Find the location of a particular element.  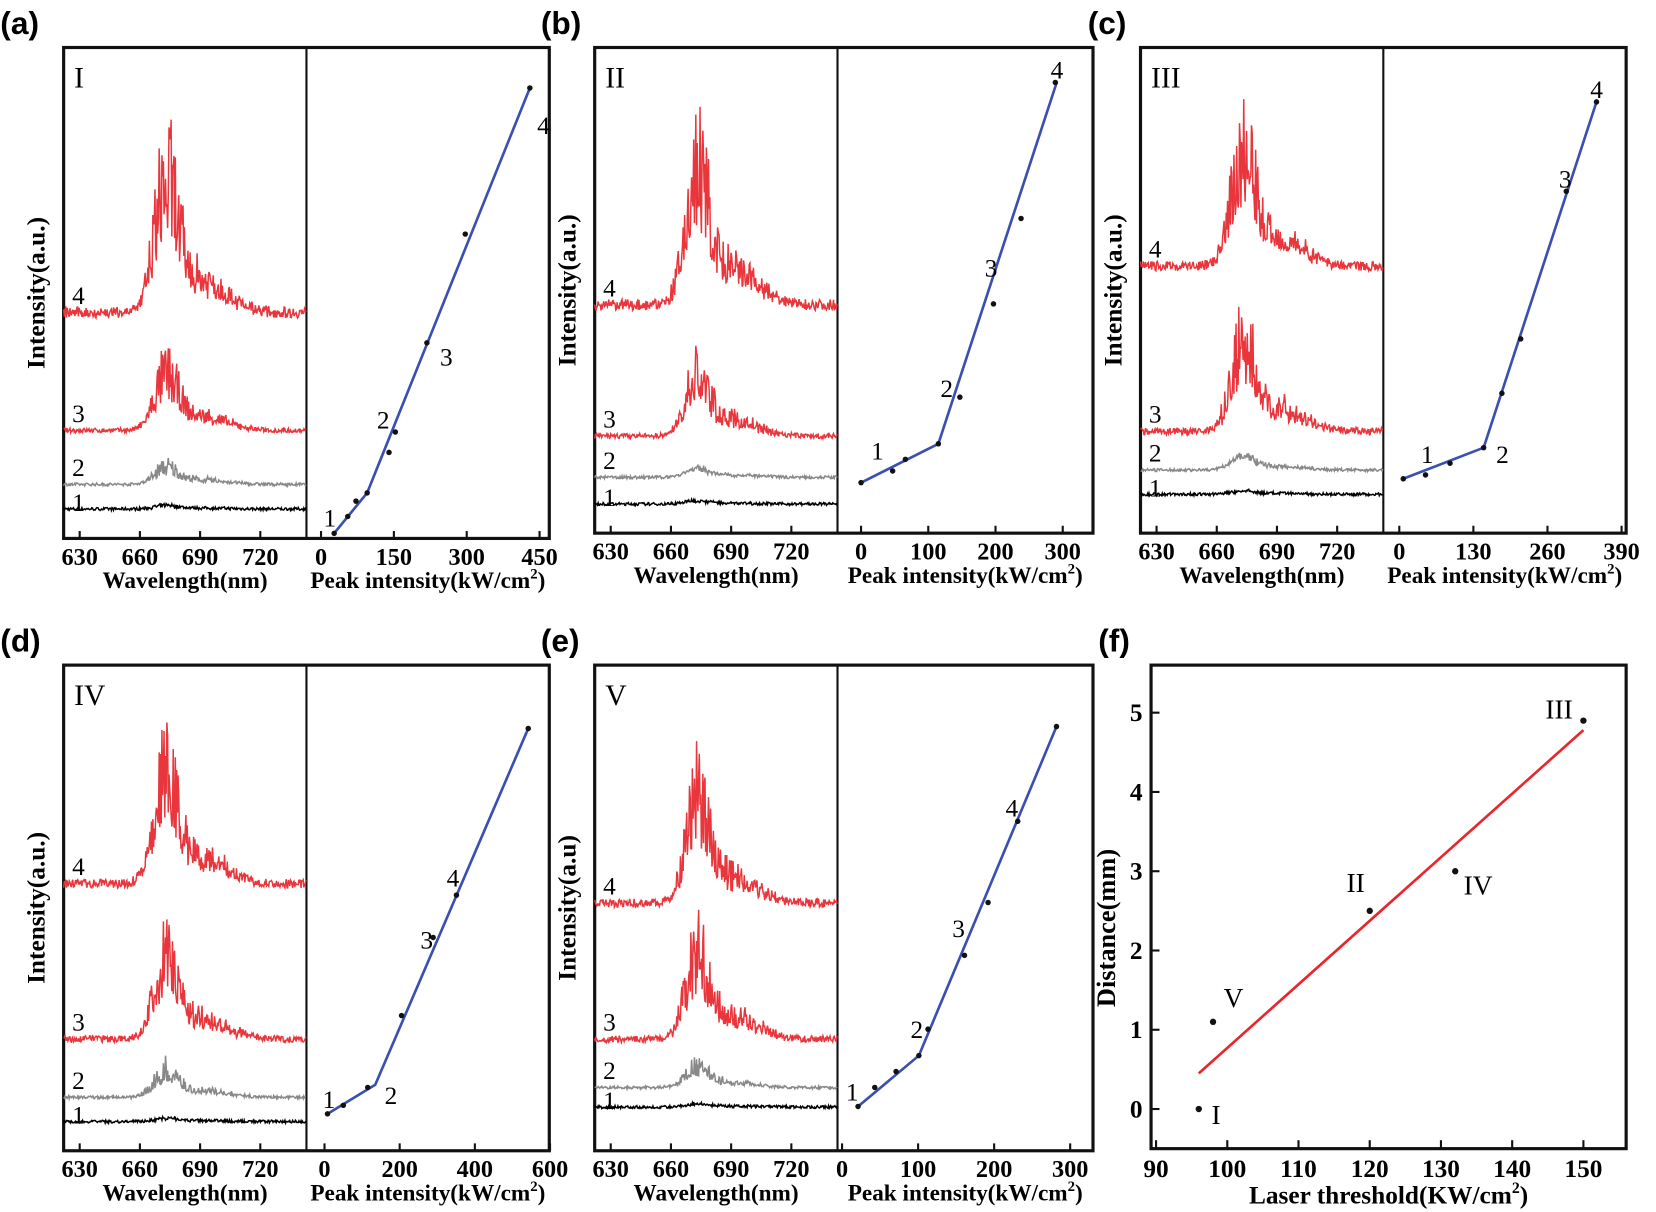

spectrum-label: 3 is located at coordinates (609, 420).